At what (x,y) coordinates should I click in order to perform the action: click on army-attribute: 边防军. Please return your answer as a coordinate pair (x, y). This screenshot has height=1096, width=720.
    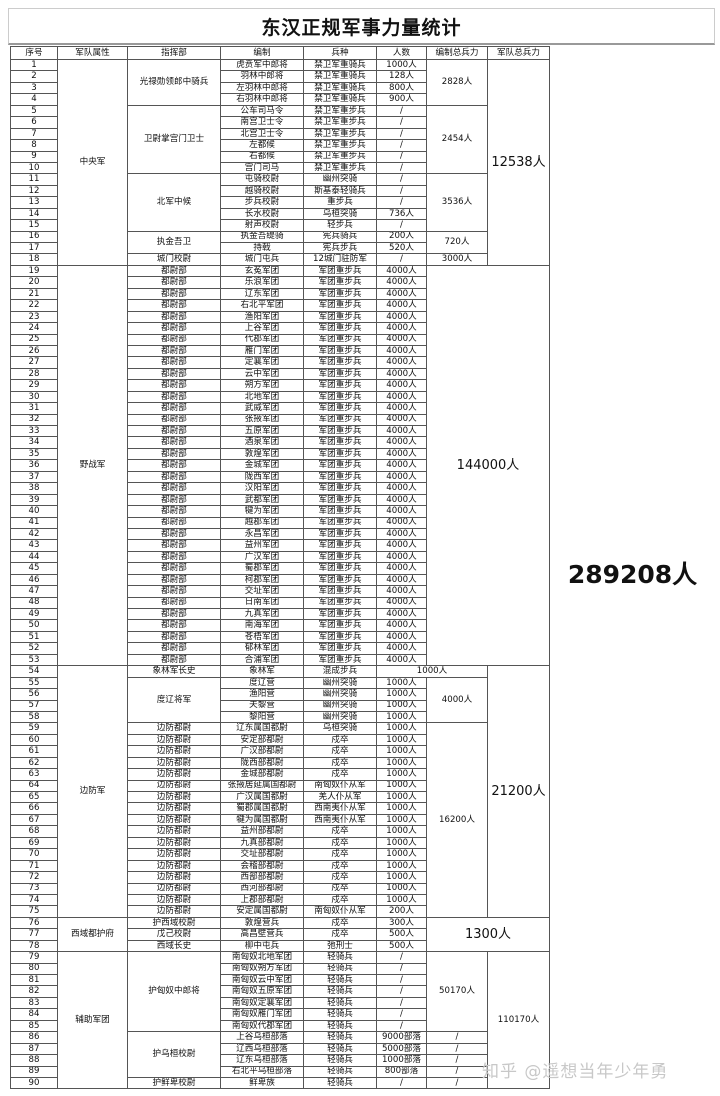
    Looking at the image, I should click on (92, 791).